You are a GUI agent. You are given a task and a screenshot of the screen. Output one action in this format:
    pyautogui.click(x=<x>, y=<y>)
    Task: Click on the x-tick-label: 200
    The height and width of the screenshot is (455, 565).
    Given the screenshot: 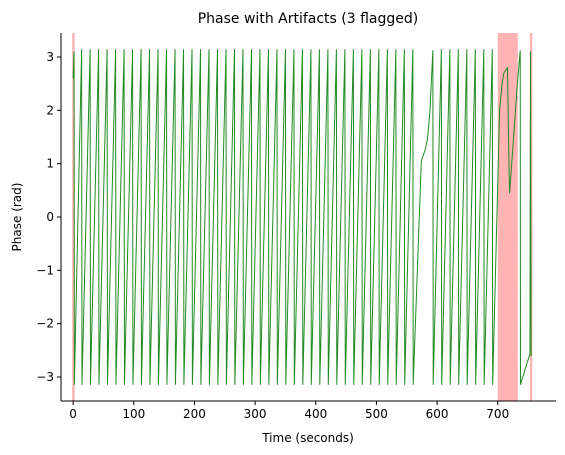 What is the action you would take?
    pyautogui.click(x=194, y=414)
    